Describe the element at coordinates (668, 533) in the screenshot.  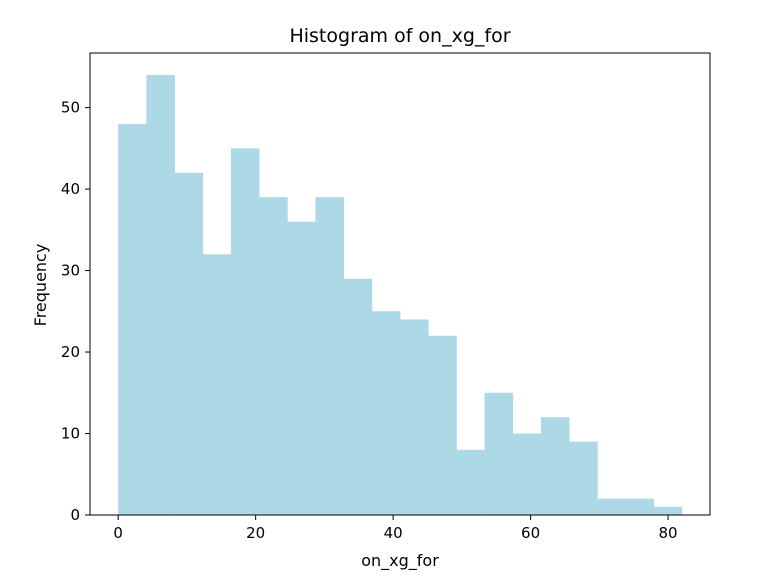
I see `x-tick-label: 80` at that location.